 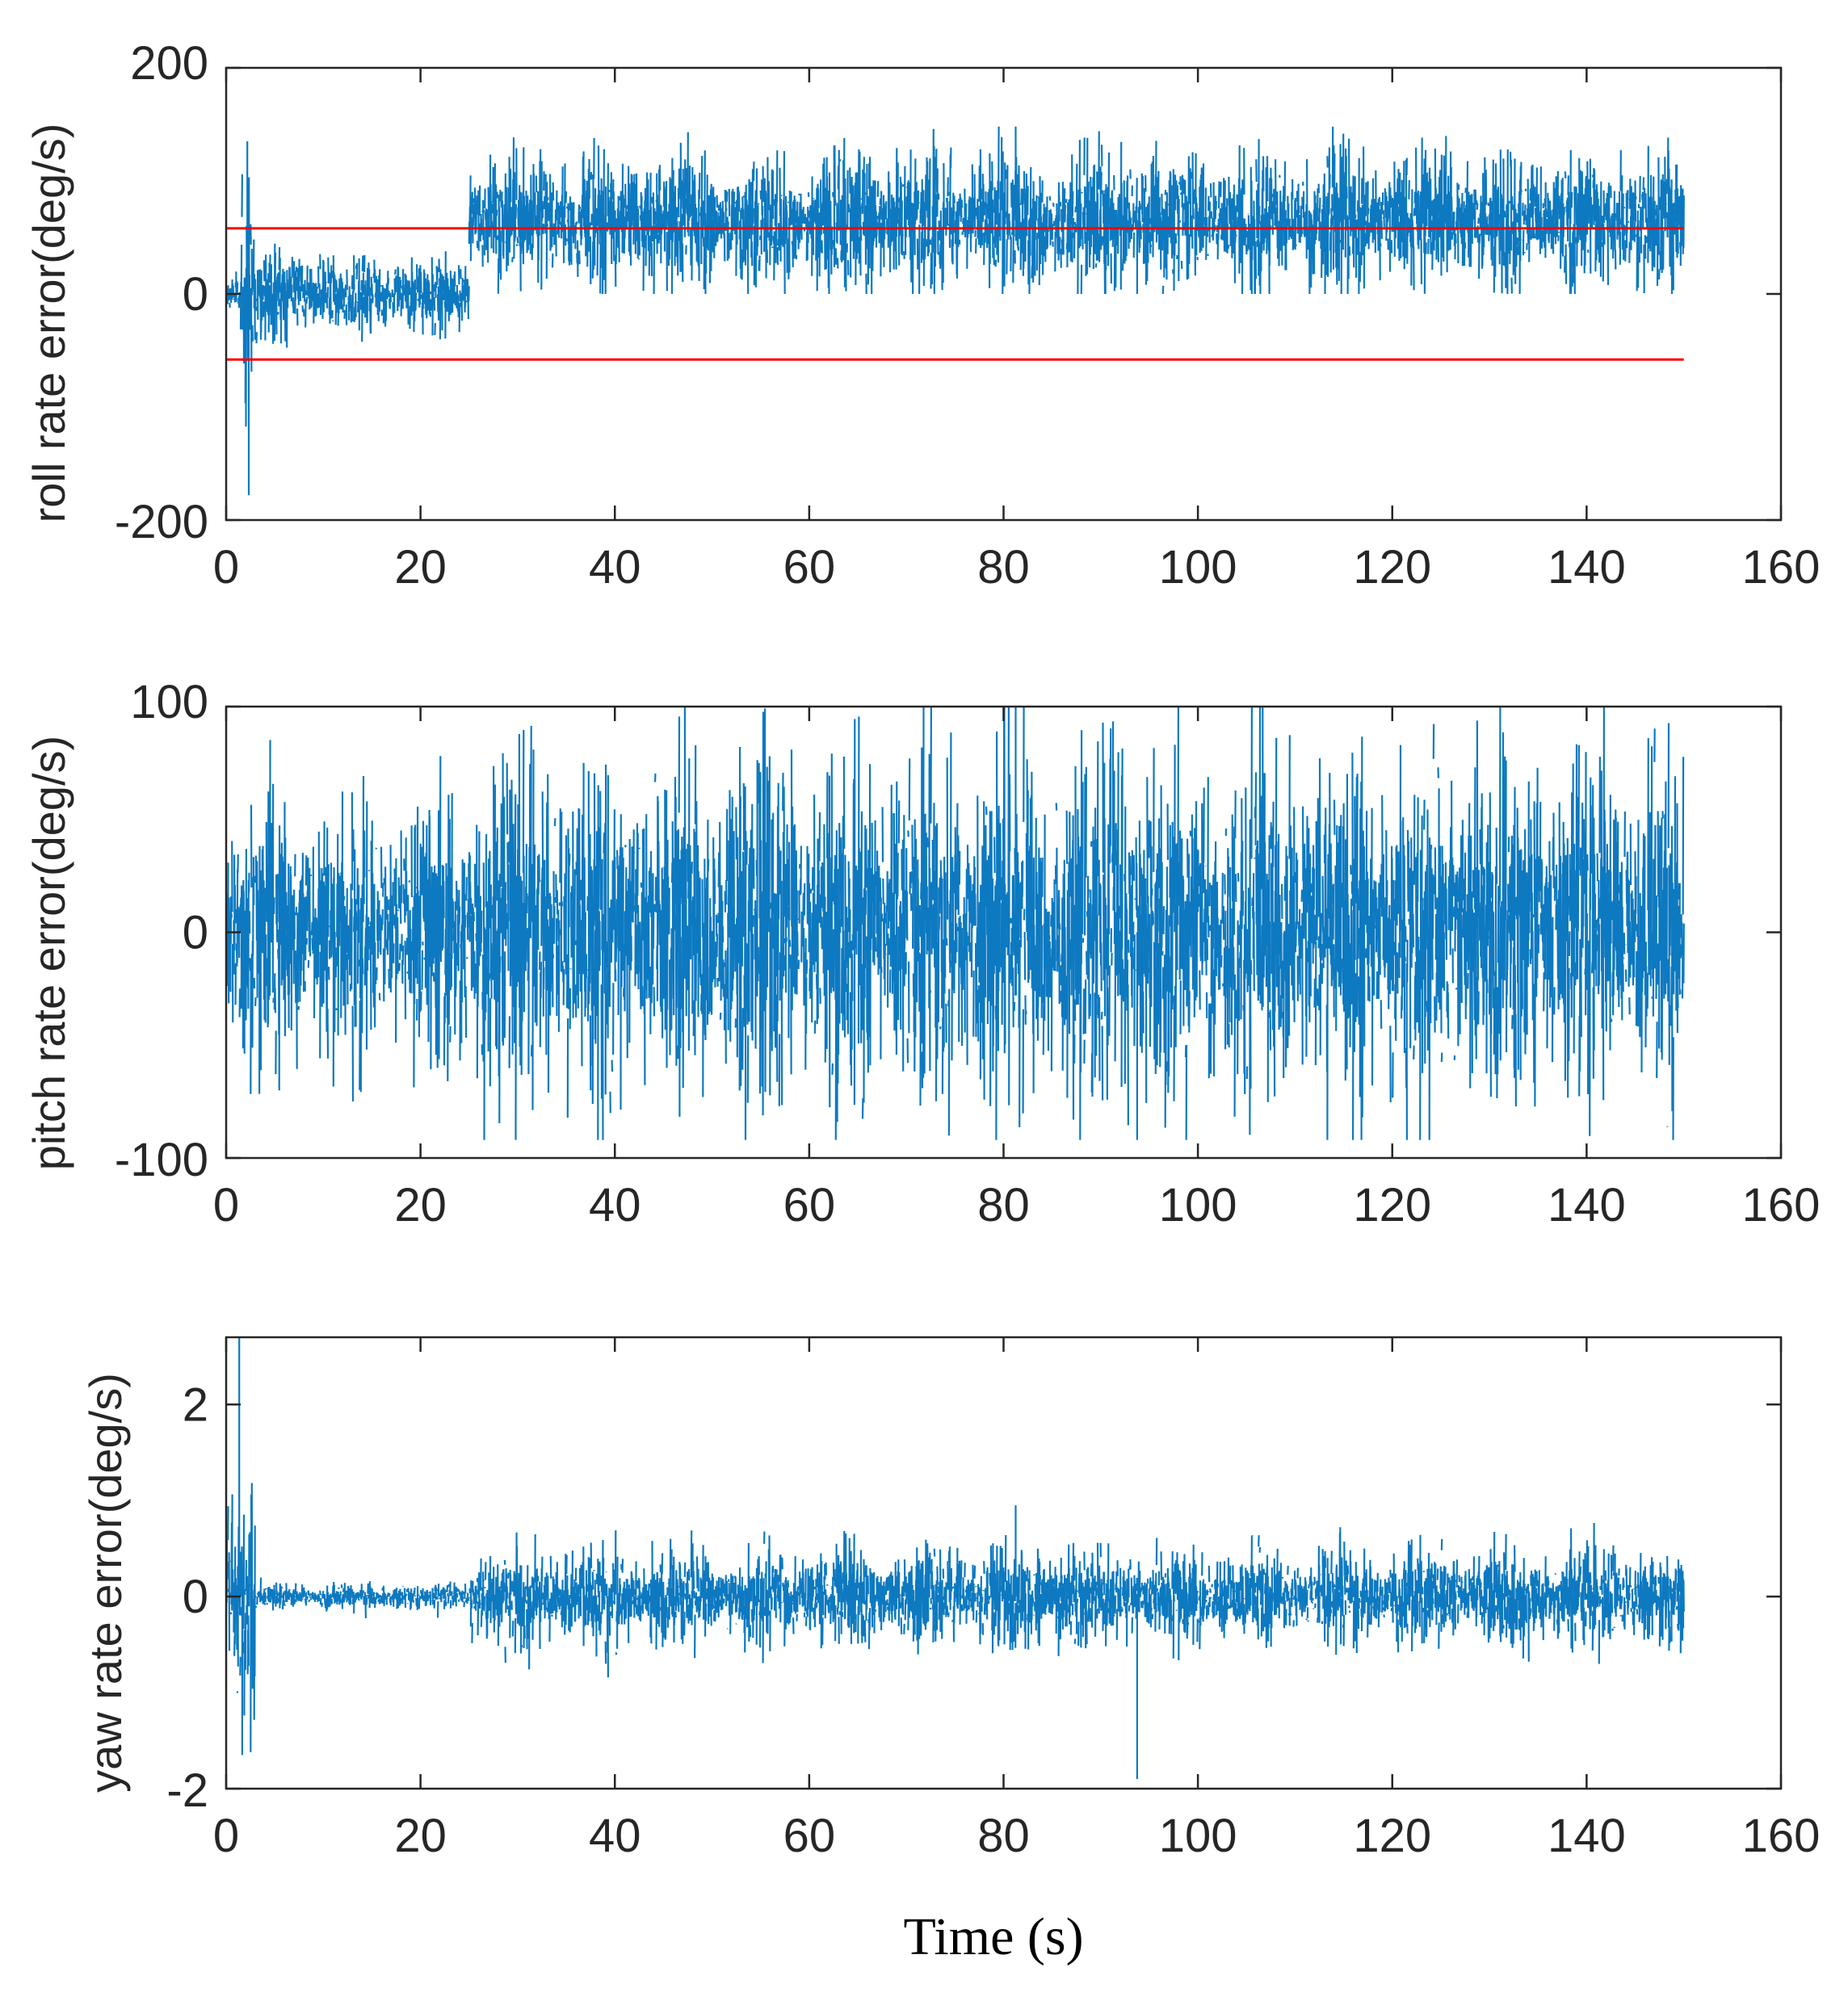 I want to click on pitch-xtick-label: 120, so click(x=1392, y=1205).